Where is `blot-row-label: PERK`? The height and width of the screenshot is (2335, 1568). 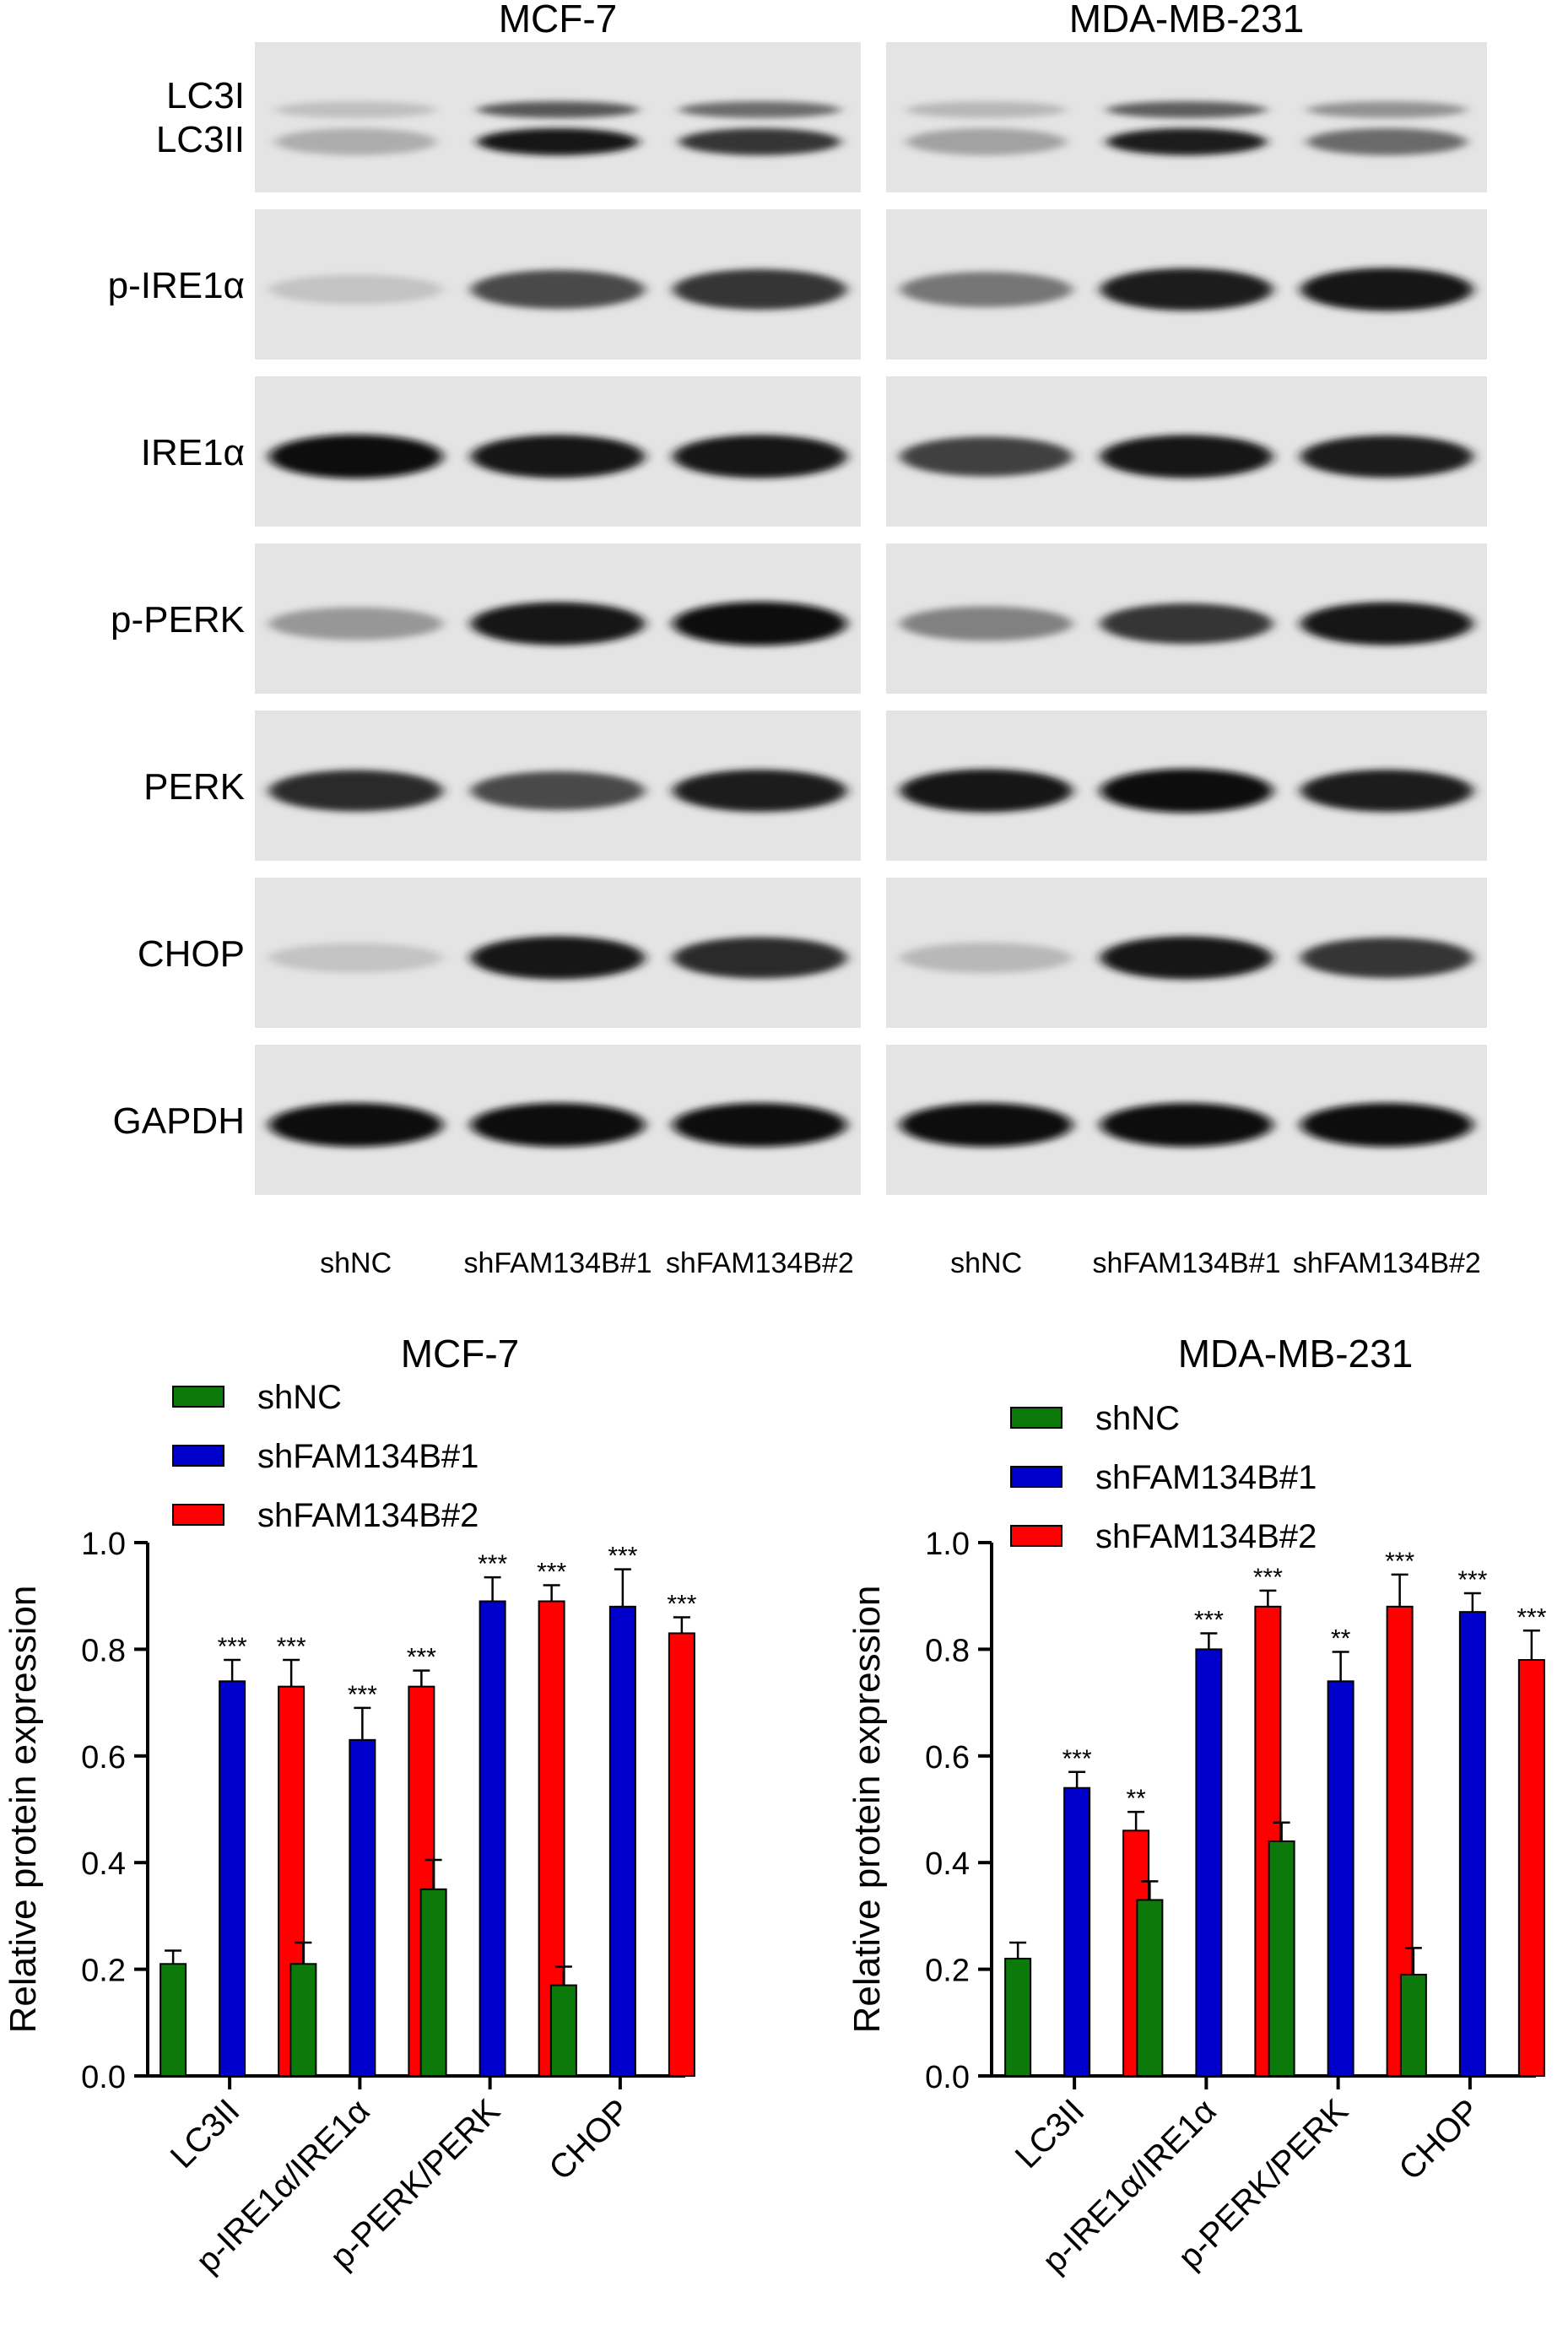
blot-row-label: PERK is located at coordinates (194, 787).